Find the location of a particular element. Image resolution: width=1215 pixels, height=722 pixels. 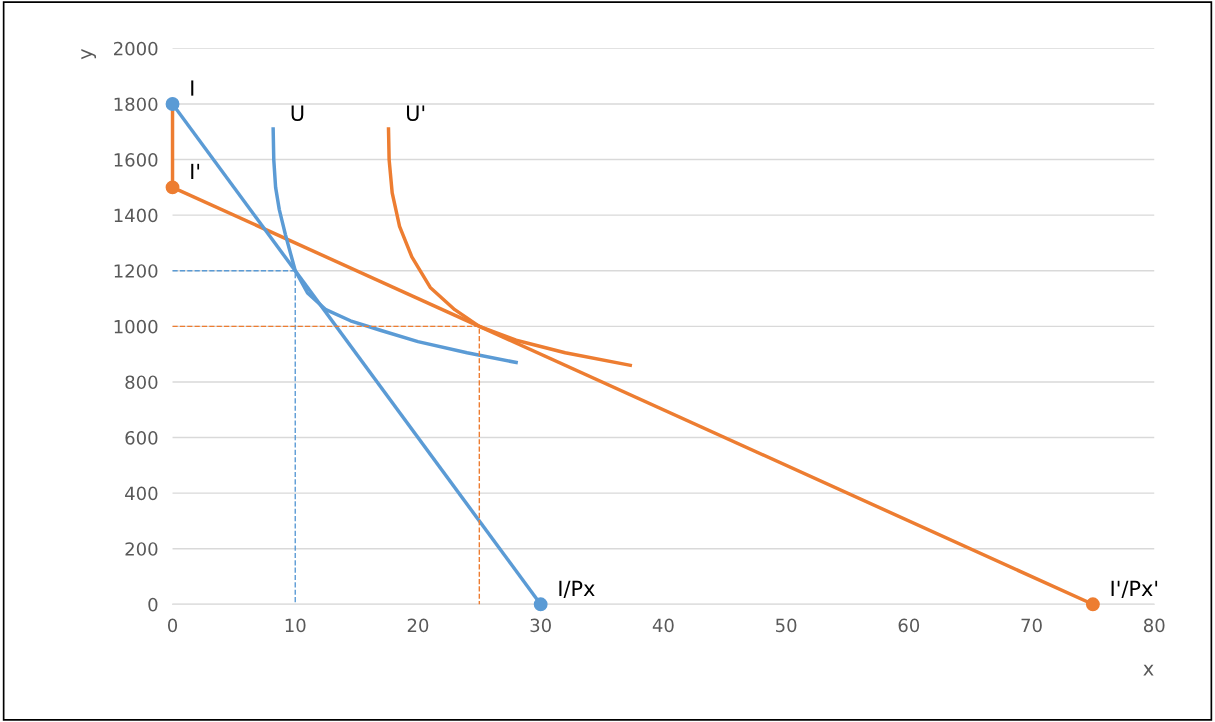

y-tick-label: 2000 is located at coordinates (136, 48).